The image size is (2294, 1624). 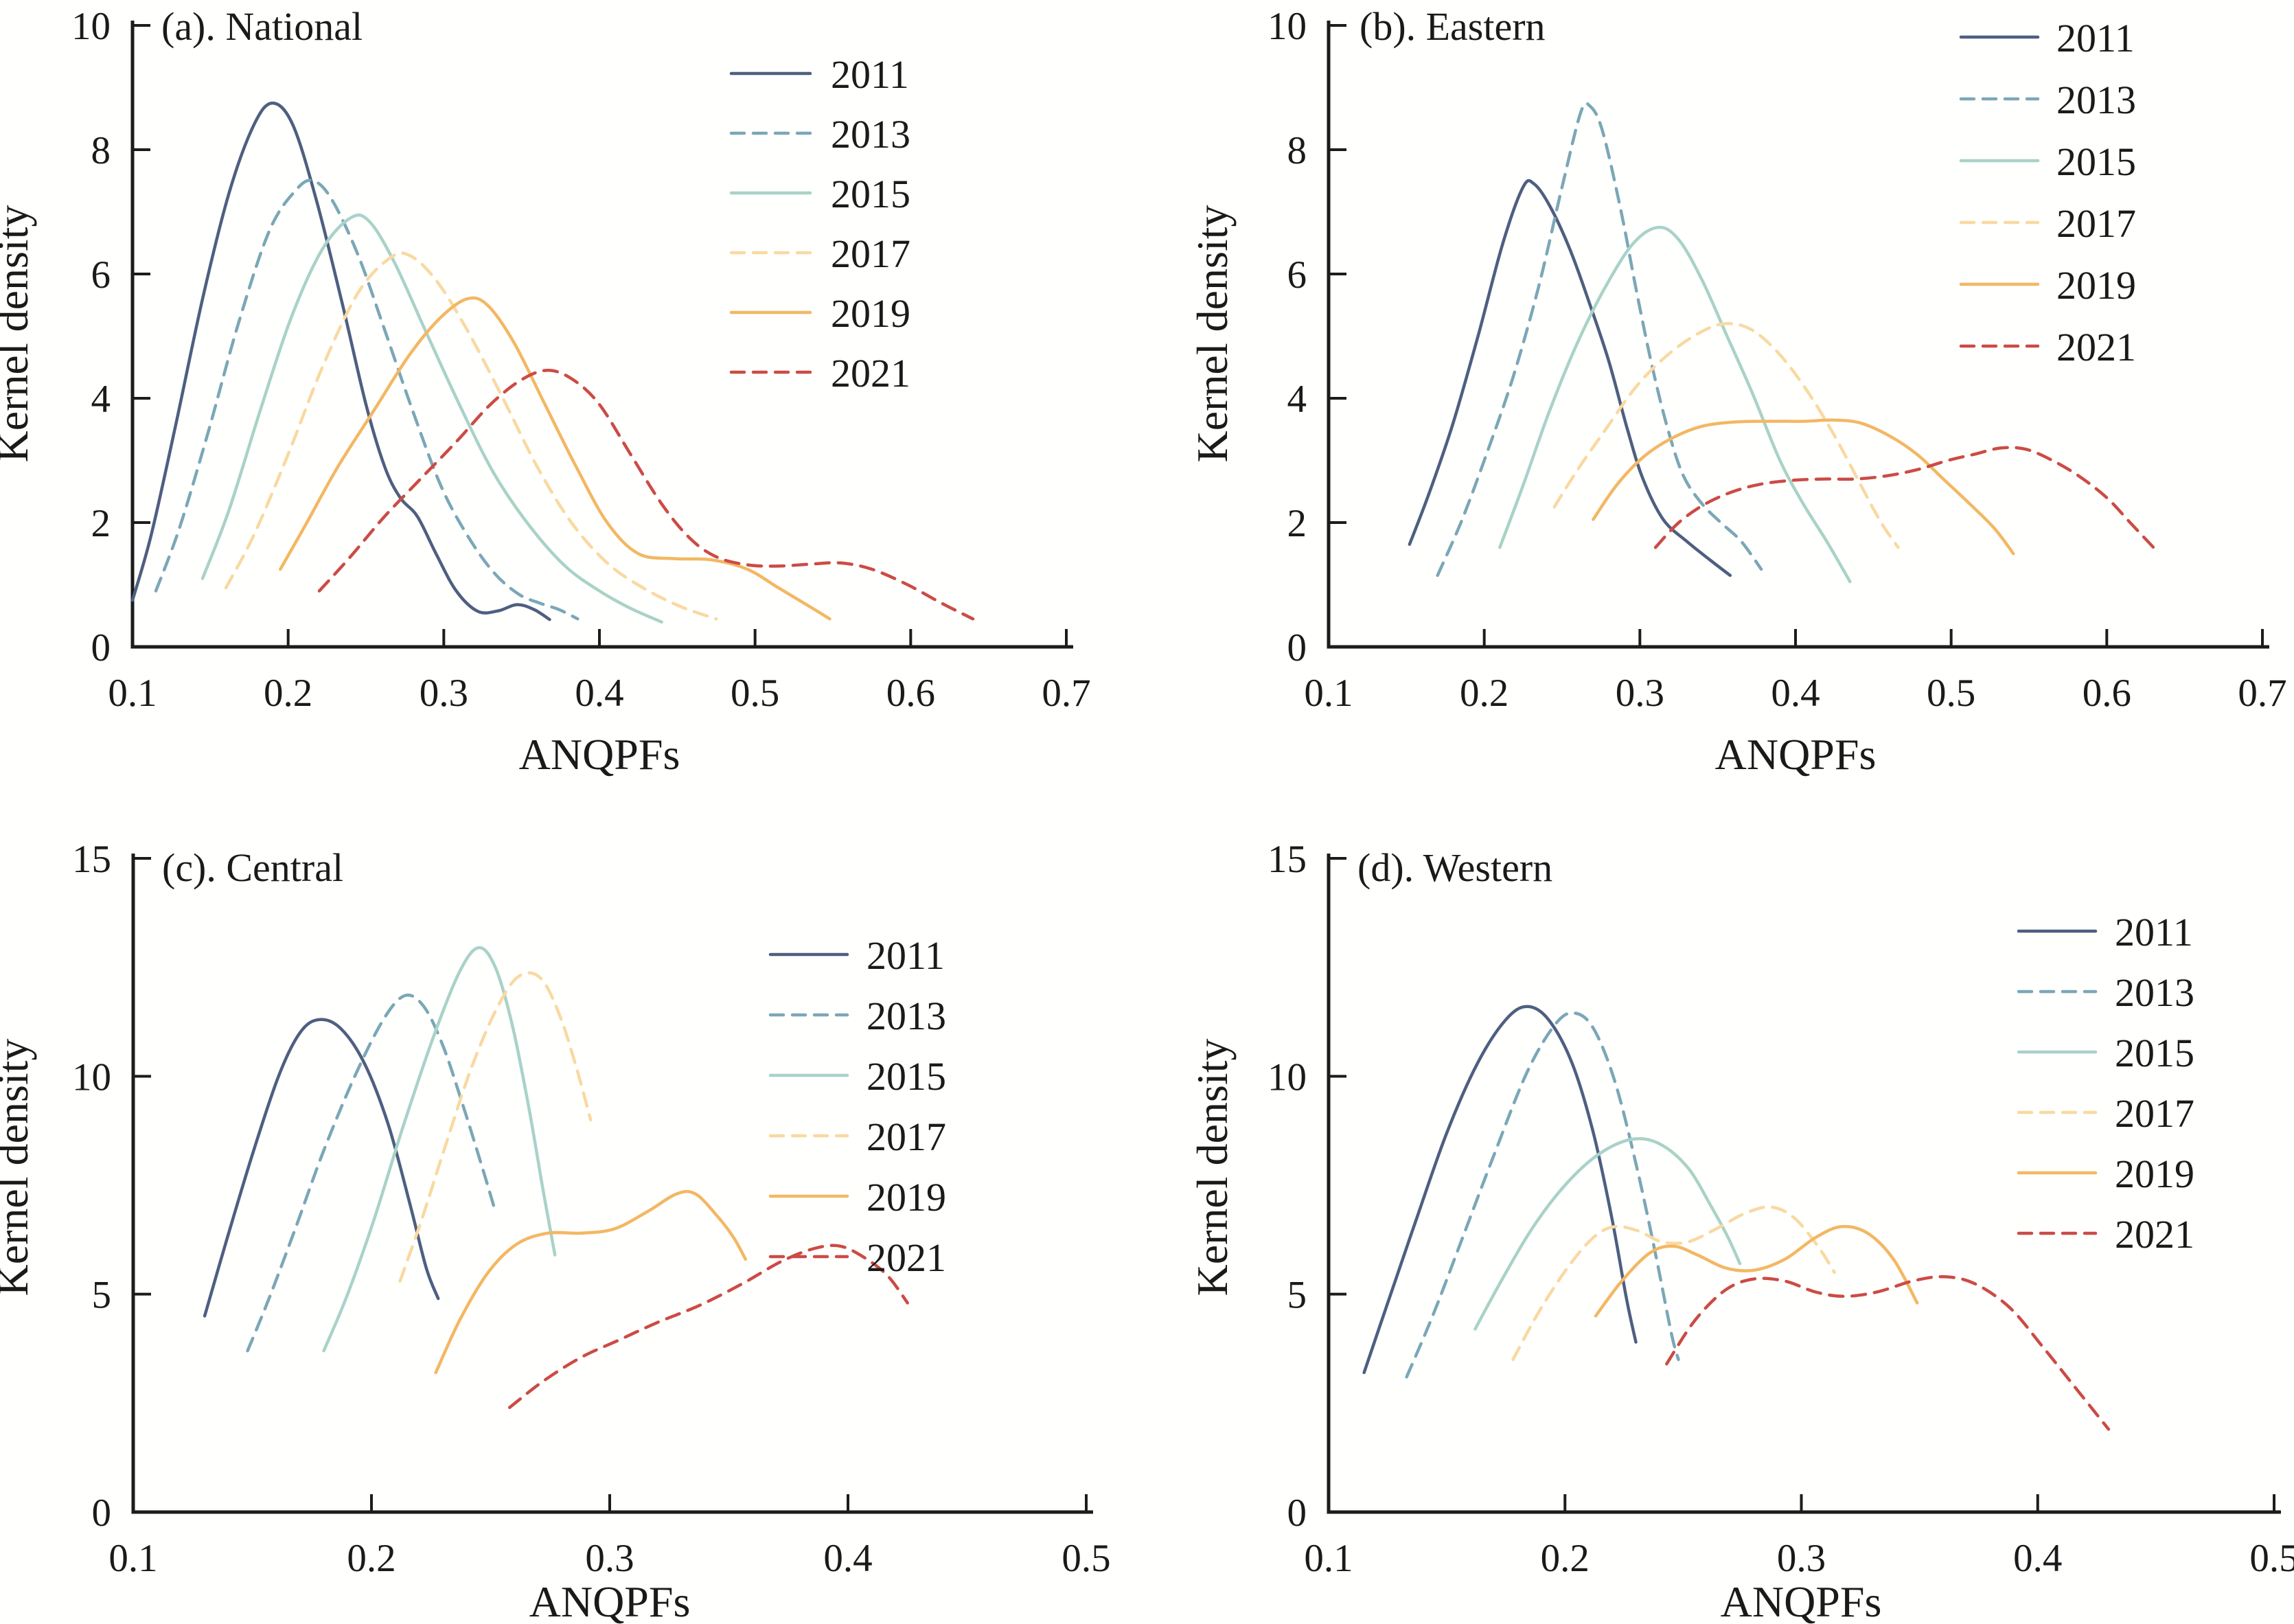 What do you see at coordinates (819, 224) in the screenshot?
I see `panel-a-legend: 2011 2013 2015 2017 2019 2021` at bounding box center [819, 224].